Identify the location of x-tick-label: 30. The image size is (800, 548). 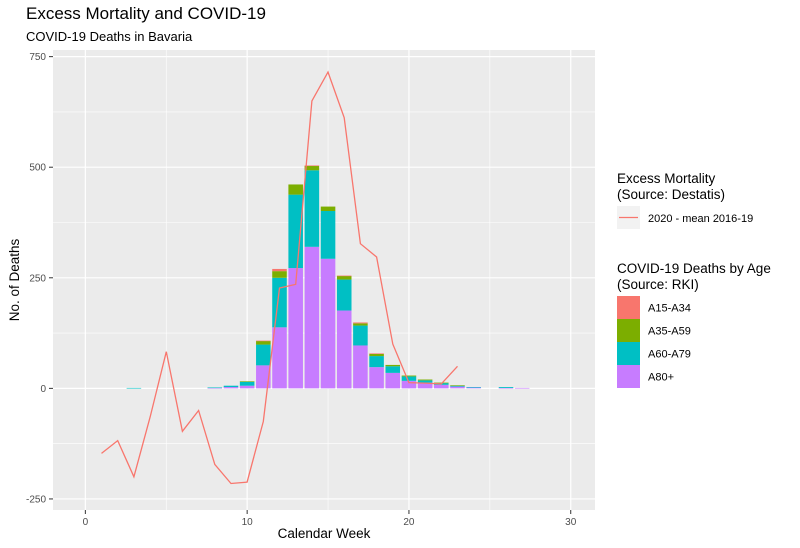
(571, 522).